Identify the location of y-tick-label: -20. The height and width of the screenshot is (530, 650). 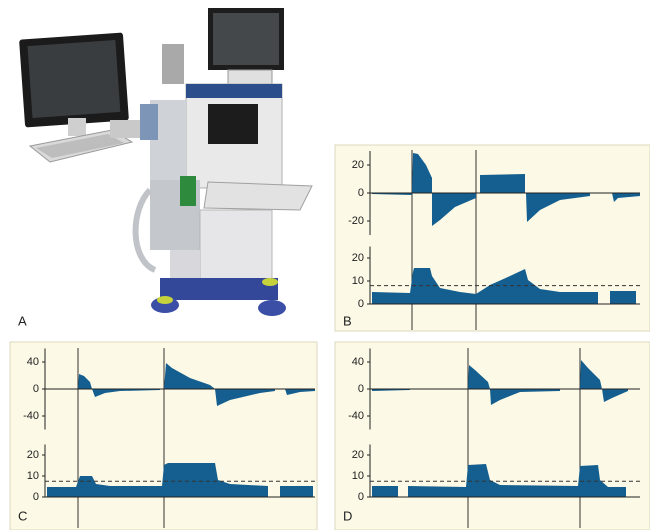
(356, 221).